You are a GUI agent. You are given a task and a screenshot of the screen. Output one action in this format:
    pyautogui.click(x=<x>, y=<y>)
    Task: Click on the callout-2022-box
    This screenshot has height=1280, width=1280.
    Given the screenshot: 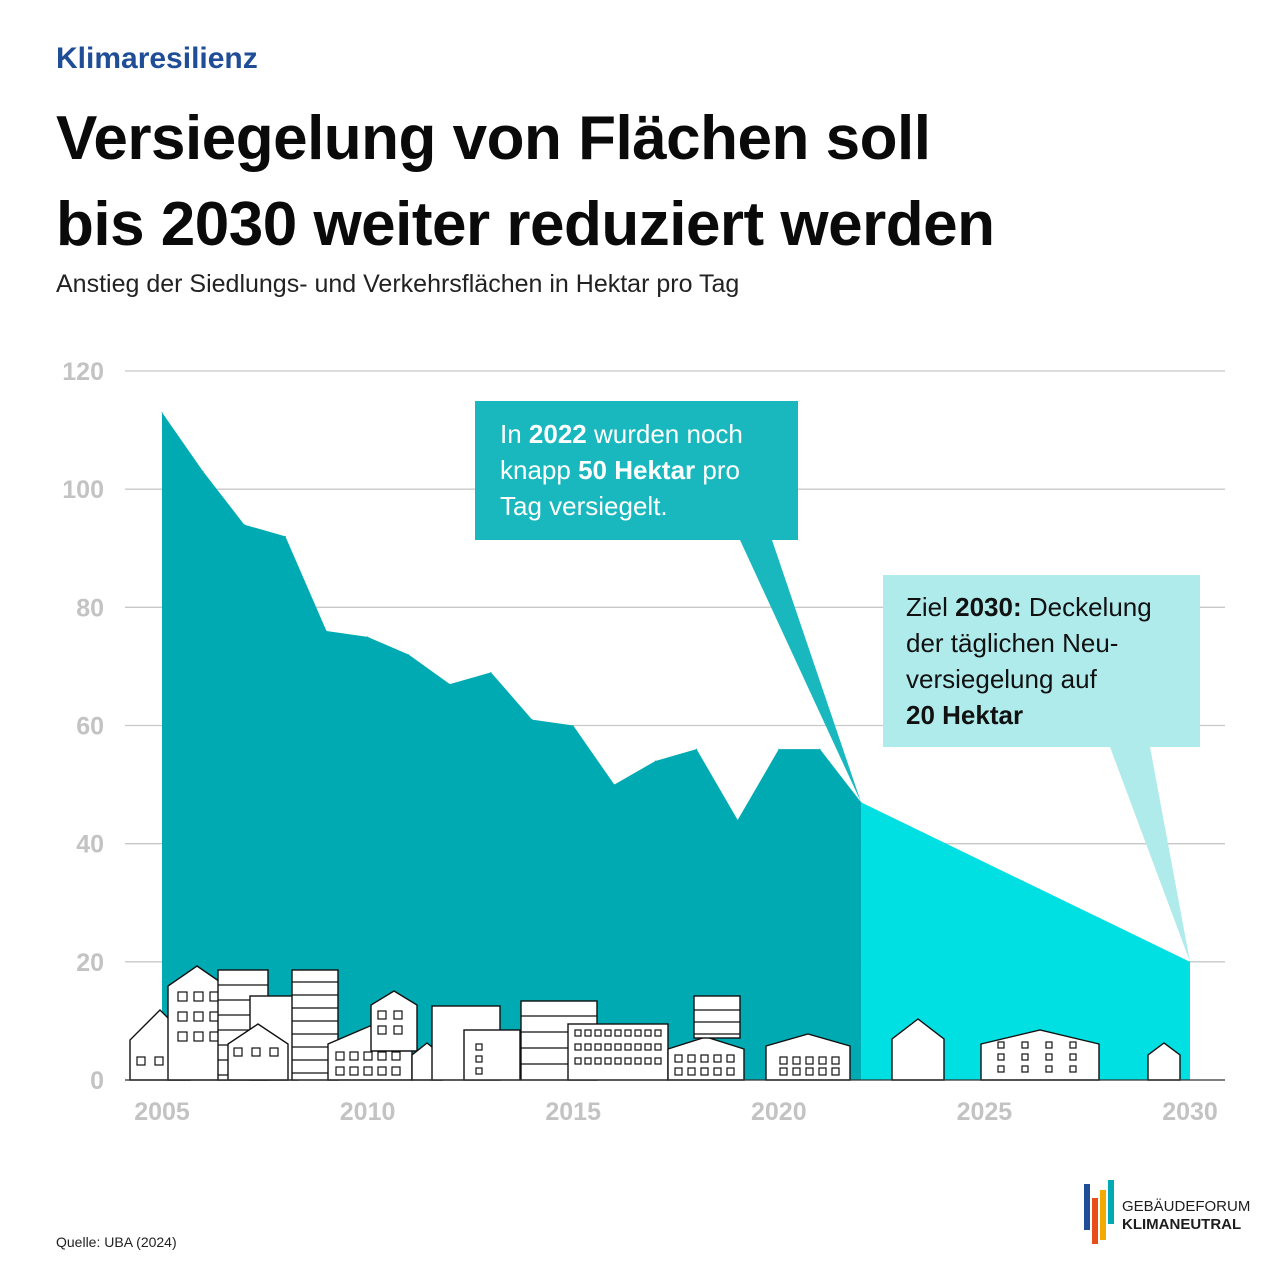 What is the action you would take?
    pyautogui.click(x=668, y=602)
    